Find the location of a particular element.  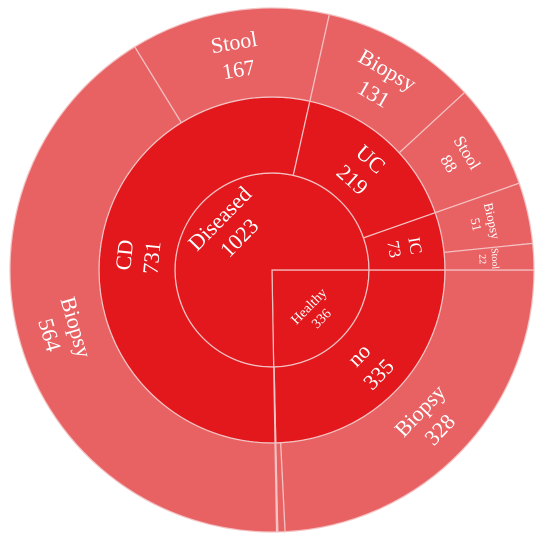

node-diseased-0-ic-2-stool-1-segment is located at coordinates (489, 256).